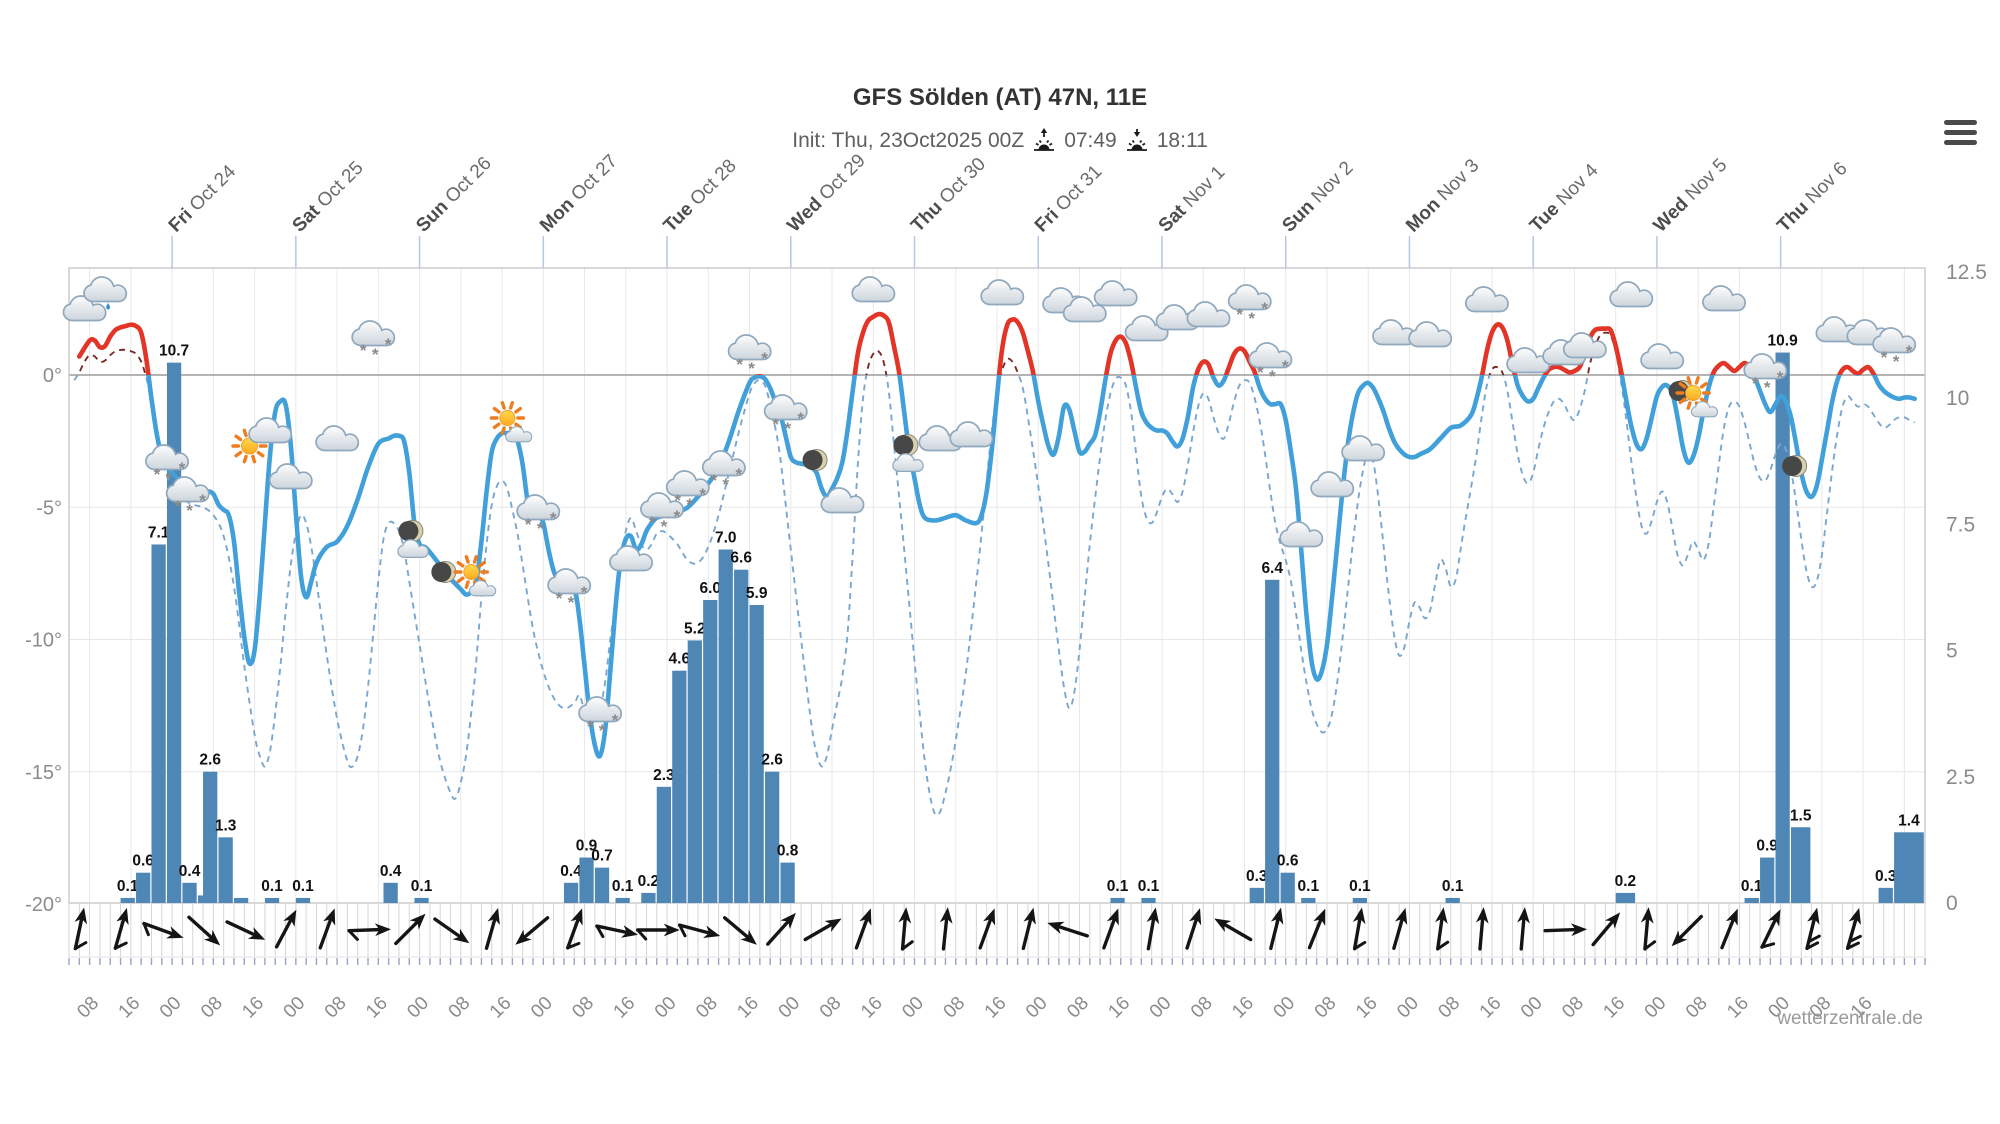 This screenshot has height=1124, width=2000. Describe the element at coordinates (772, 760) in the screenshot. I see `precip-value-label: 2.6` at that location.